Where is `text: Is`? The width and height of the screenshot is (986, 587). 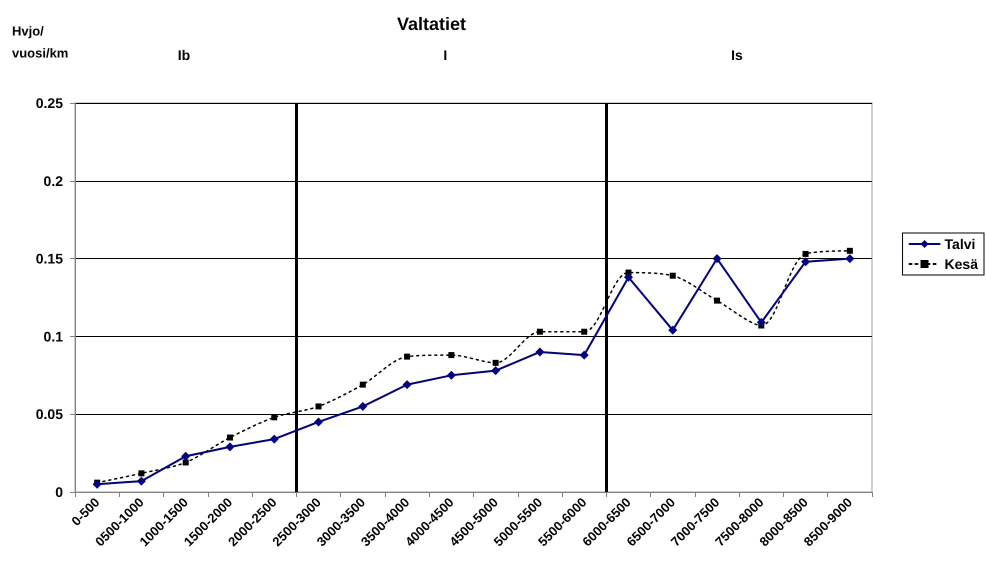 text: Is is located at coordinates (737, 55).